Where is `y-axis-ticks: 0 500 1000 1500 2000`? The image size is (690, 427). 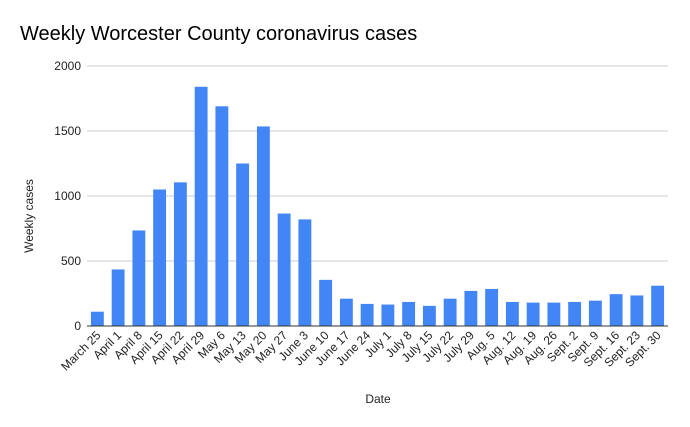 y-axis-ticks: 0 500 1000 1500 2000 is located at coordinates (67, 196).